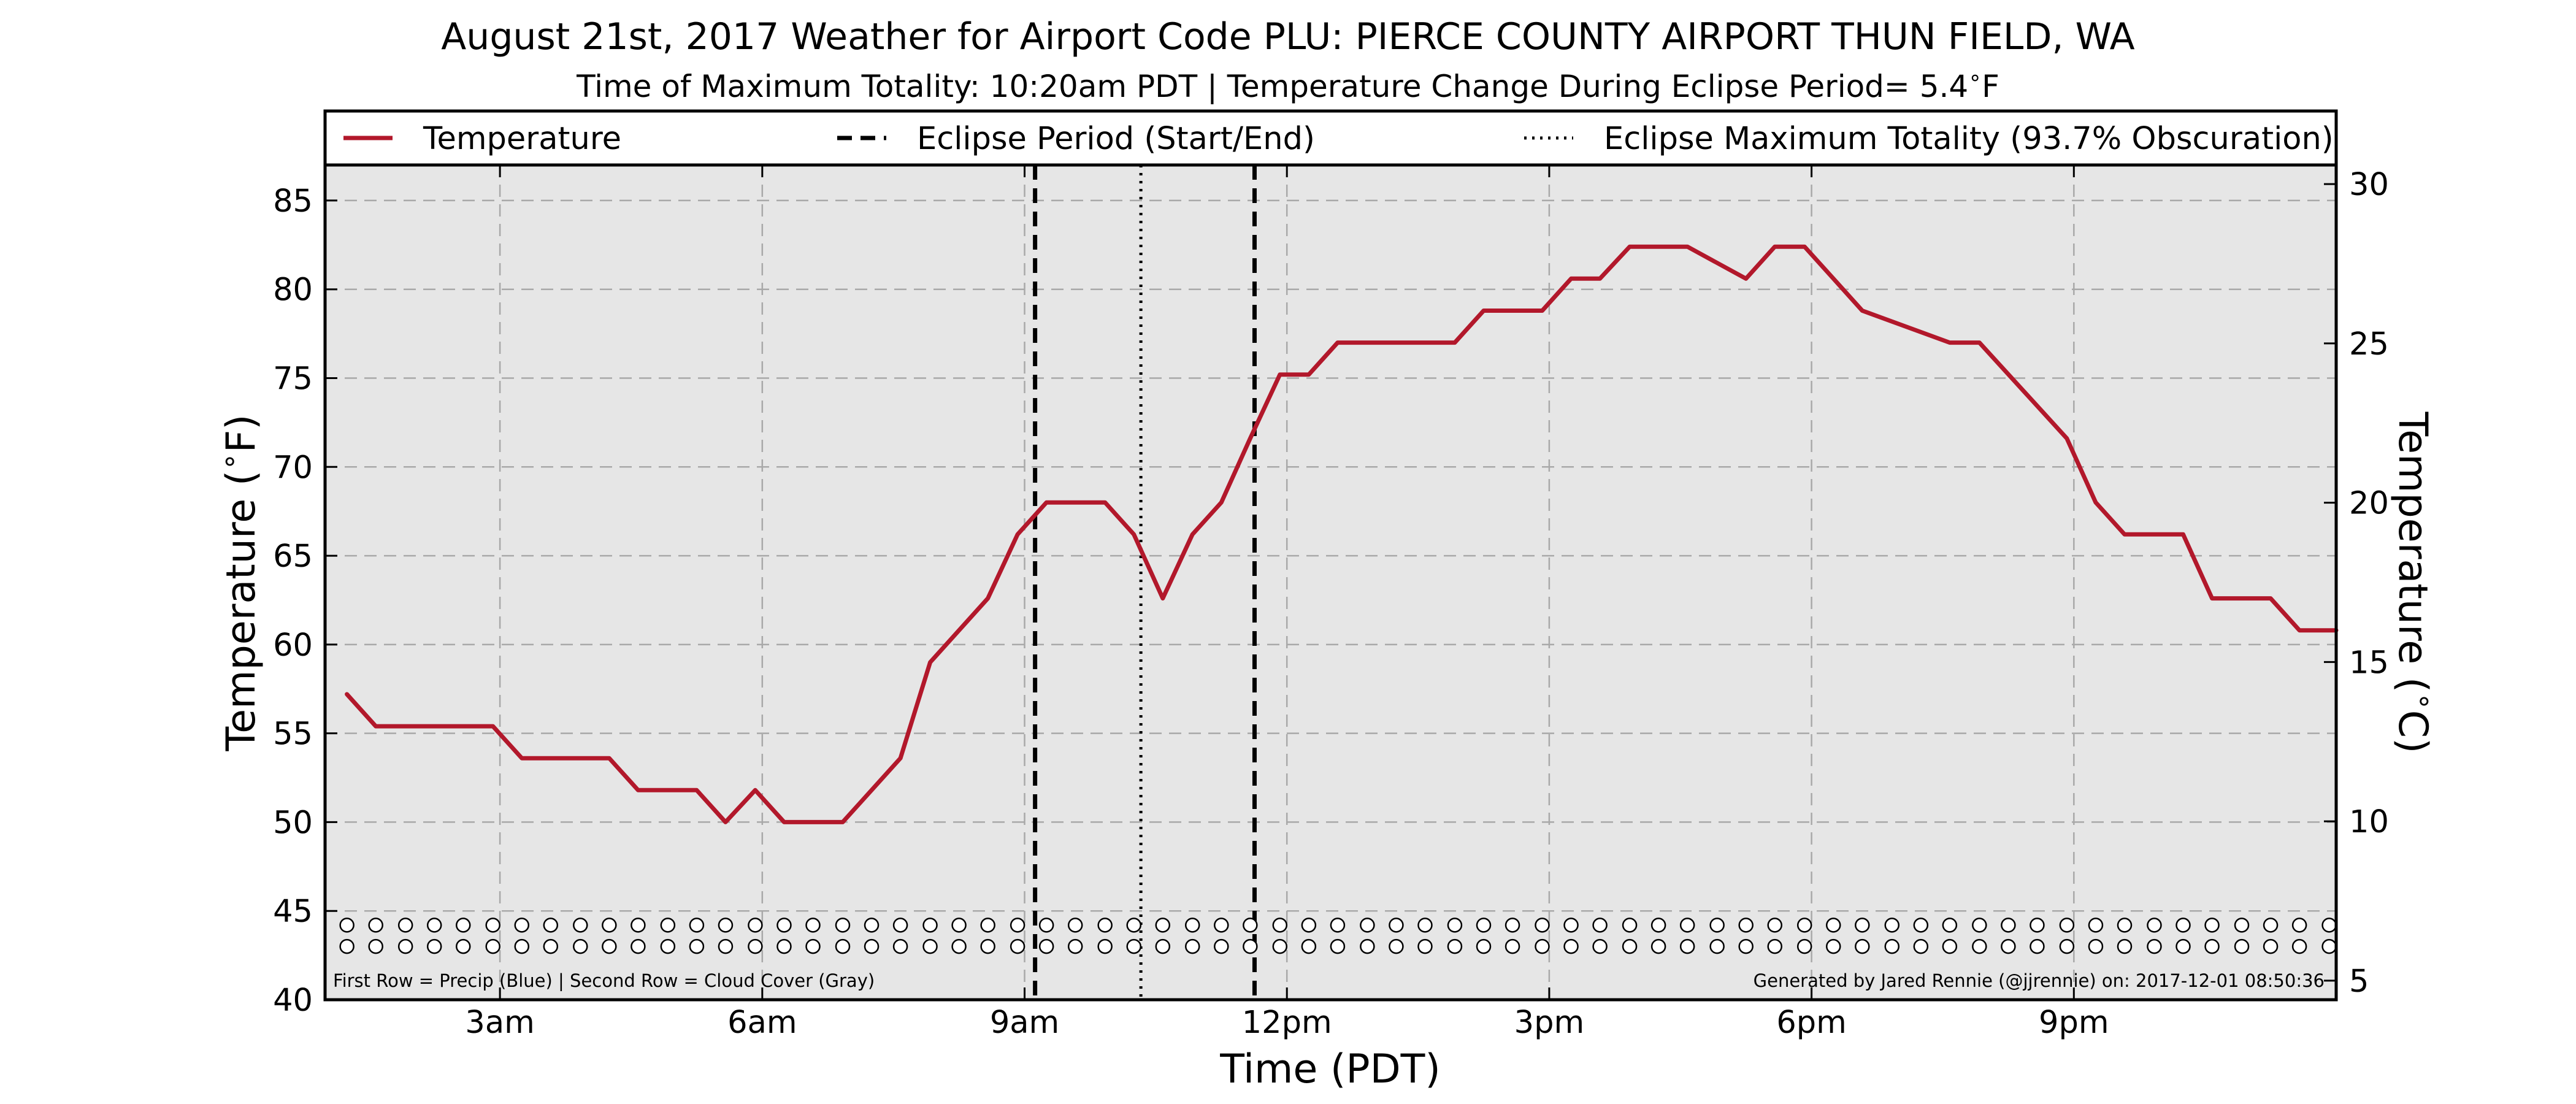 This screenshot has width=2576, height=1104. What do you see at coordinates (1811, 1023) in the screenshot?
I see `x-tick-label: 6pm` at bounding box center [1811, 1023].